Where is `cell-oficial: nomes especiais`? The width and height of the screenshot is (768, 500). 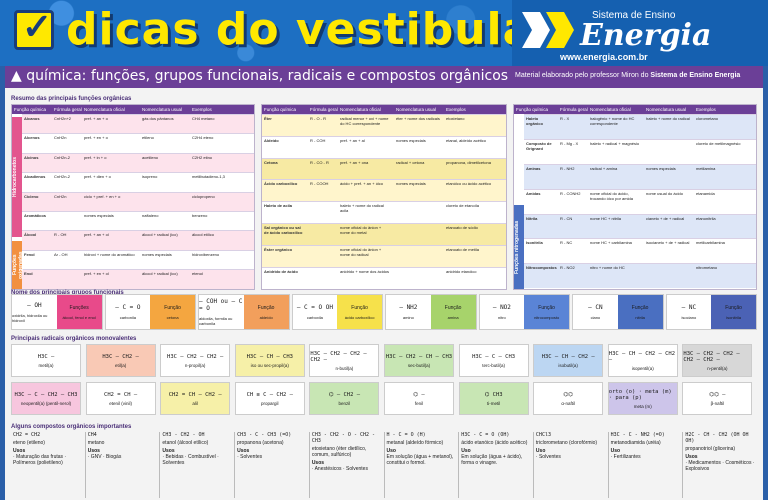
cell-oficial: nomes especiais is located at coordinates (99, 215).